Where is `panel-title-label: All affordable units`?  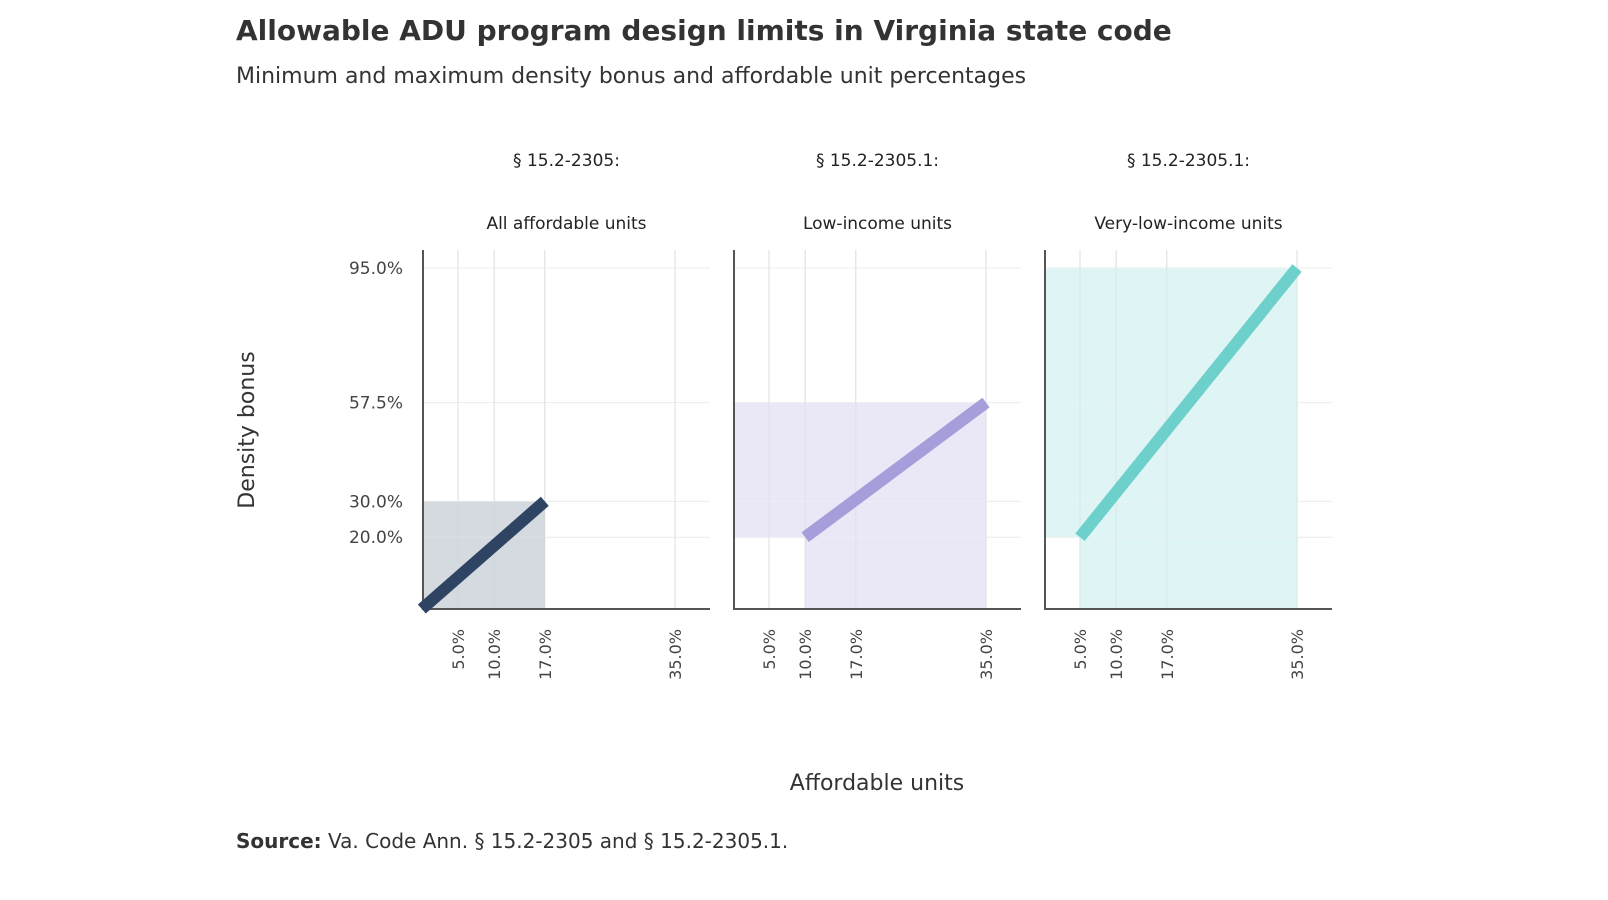 panel-title-label: All affordable units is located at coordinates (566, 224).